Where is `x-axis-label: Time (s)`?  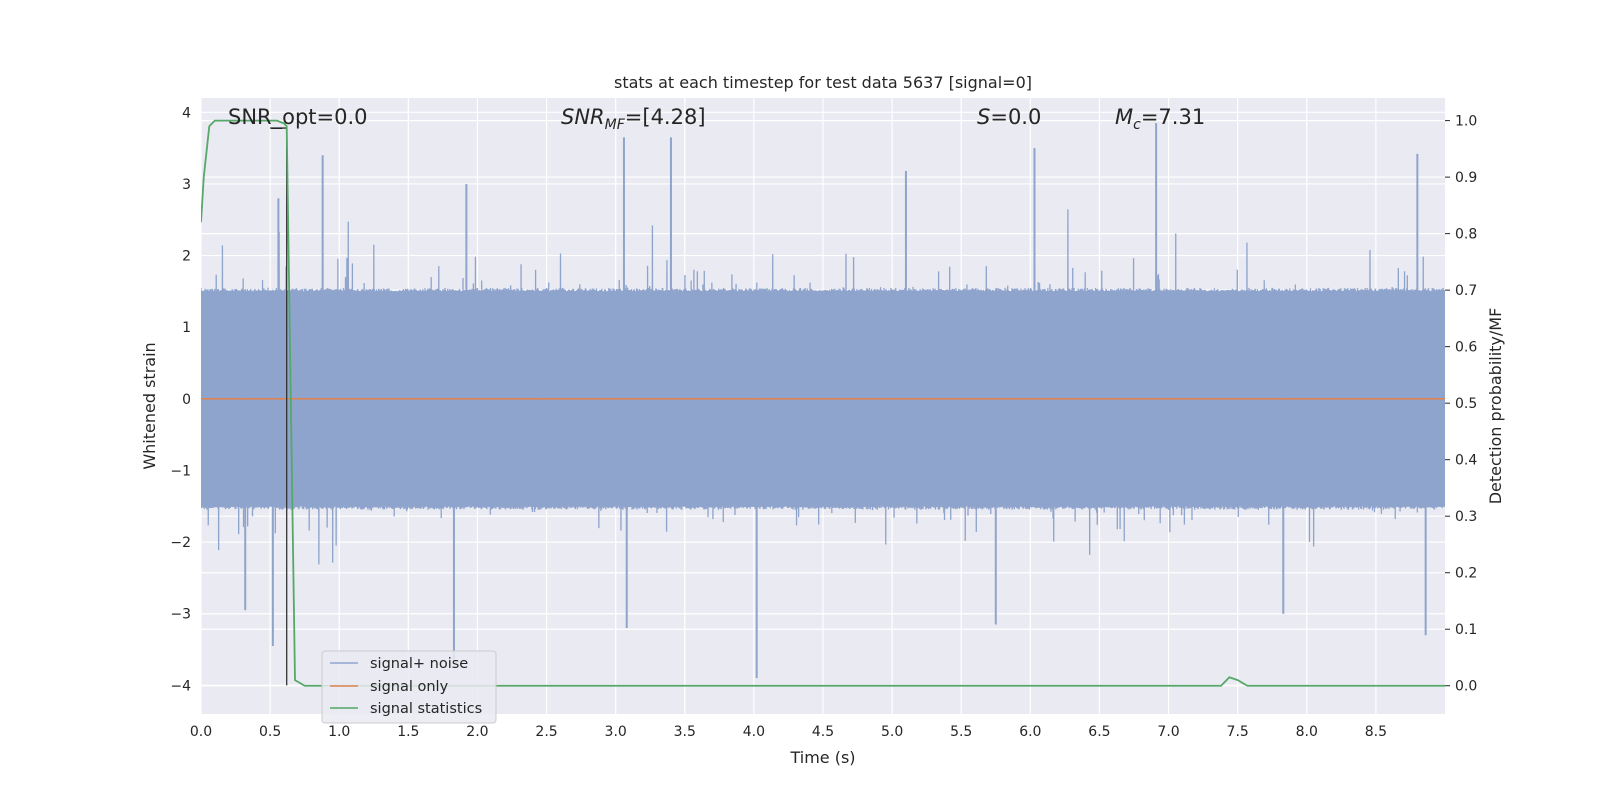 x-axis-label: Time (s) is located at coordinates (822, 757).